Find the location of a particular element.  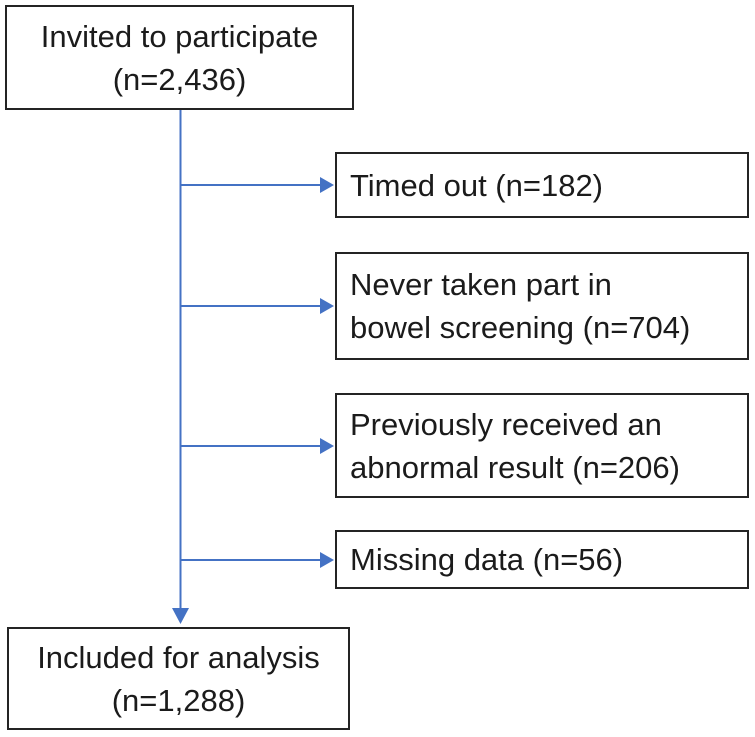

box-text-line: Previously received an is located at coordinates (506, 424).